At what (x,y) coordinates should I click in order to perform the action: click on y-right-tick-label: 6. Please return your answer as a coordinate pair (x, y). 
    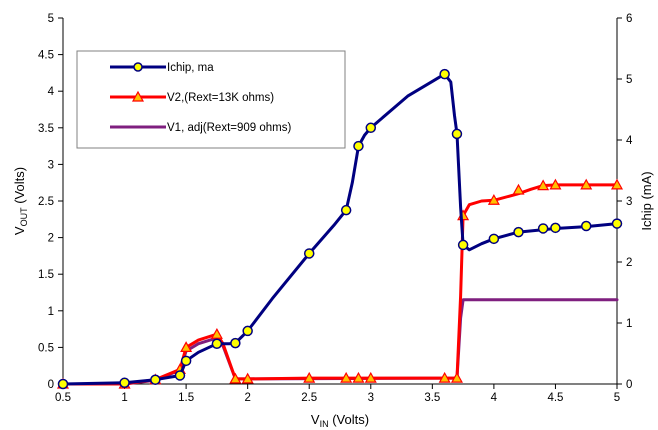
    Looking at the image, I should click on (629, 19).